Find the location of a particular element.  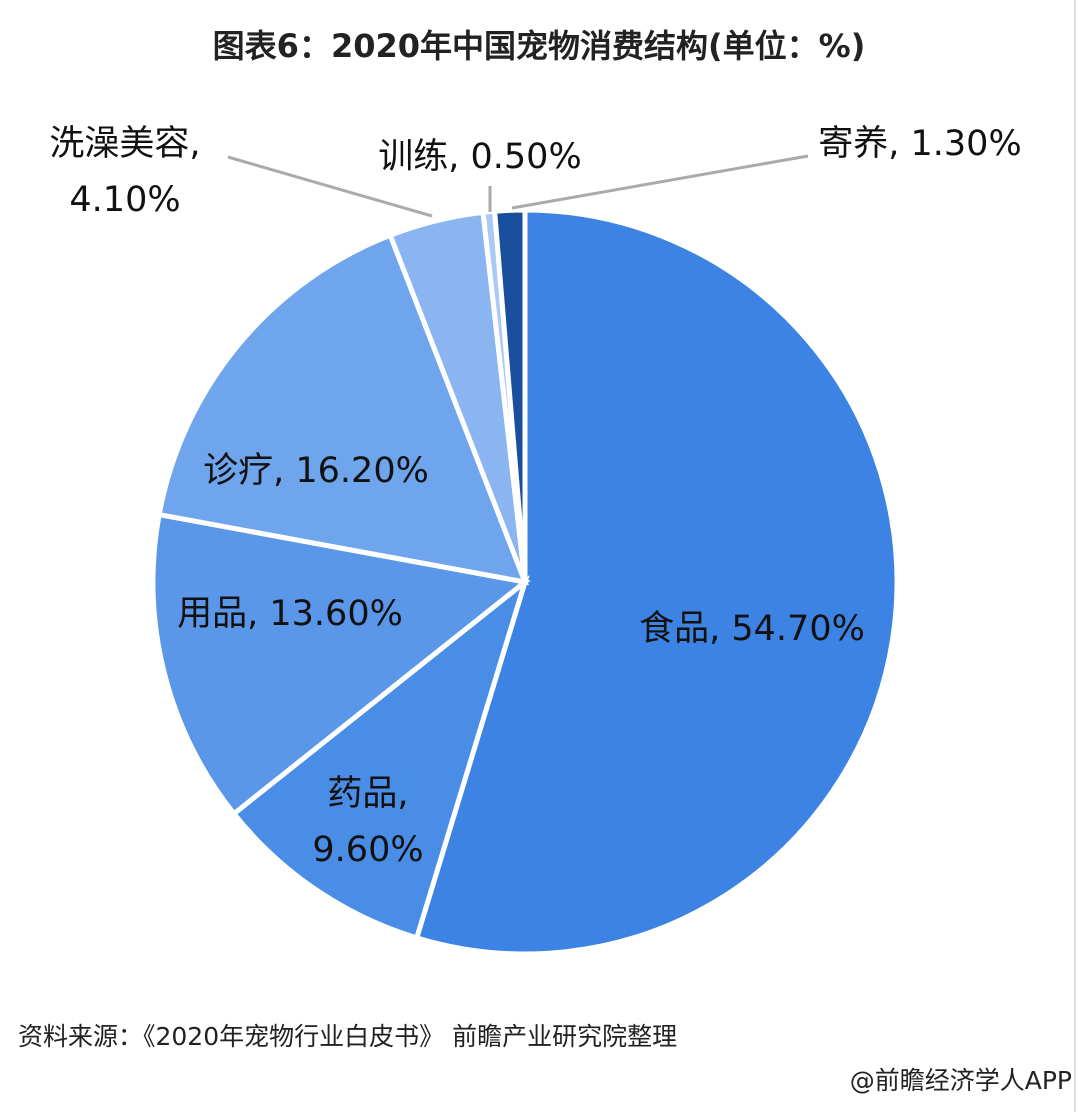

credit: @前瞻经济学人APP is located at coordinates (961, 1080).